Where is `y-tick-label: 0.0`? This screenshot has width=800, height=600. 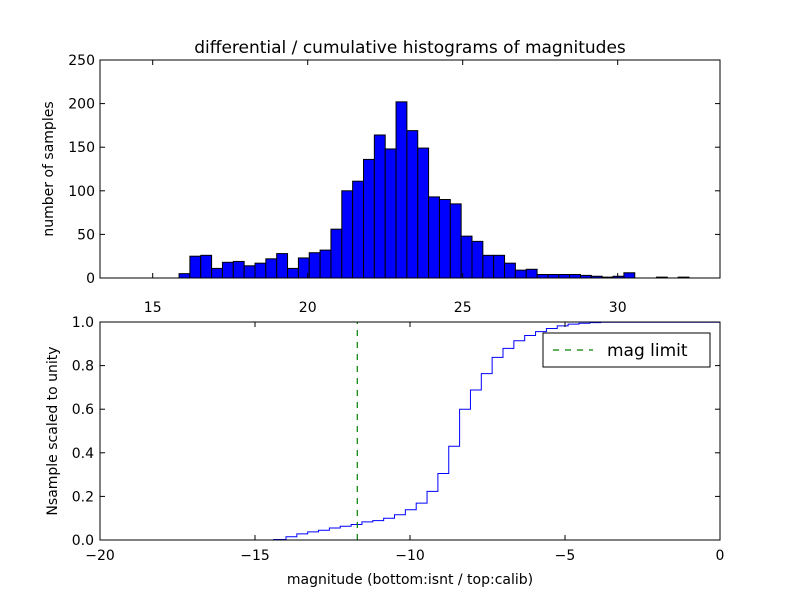 y-tick-label: 0.0 is located at coordinates (83, 541).